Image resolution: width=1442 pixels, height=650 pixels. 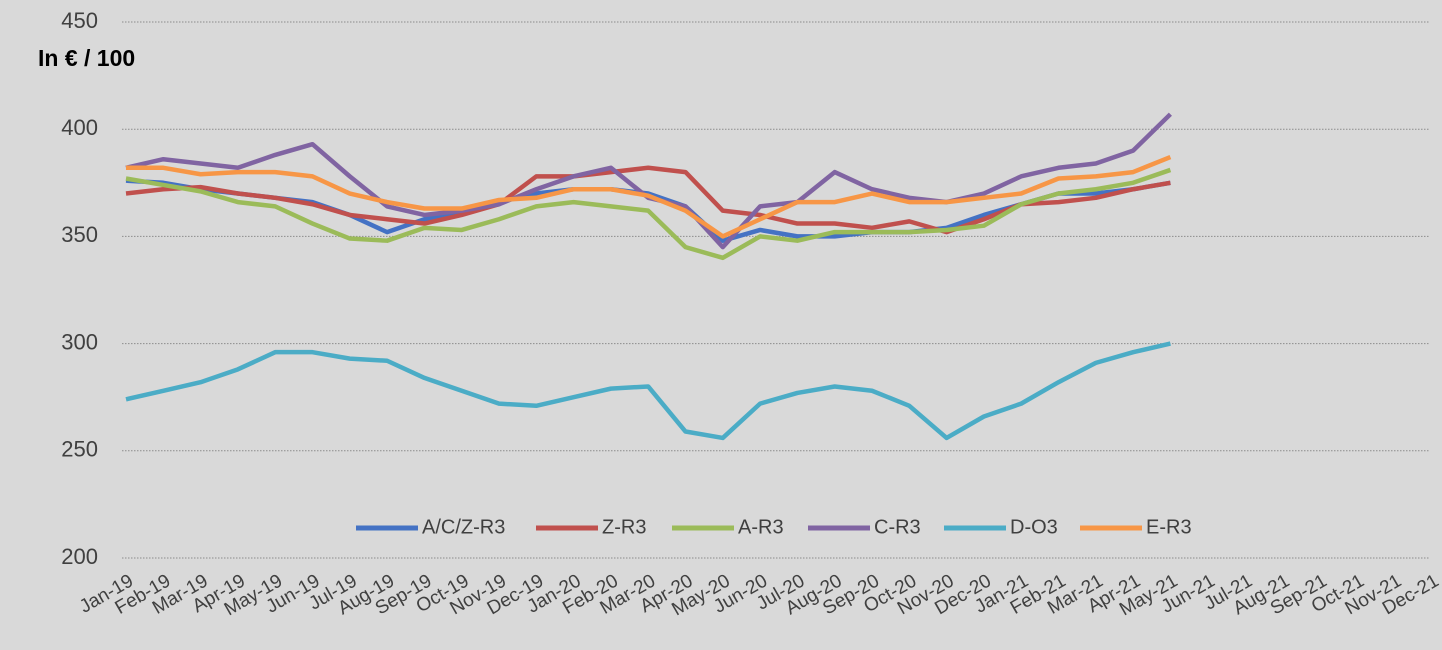 I want to click on legend-label: E-R3, so click(x=1169, y=527).